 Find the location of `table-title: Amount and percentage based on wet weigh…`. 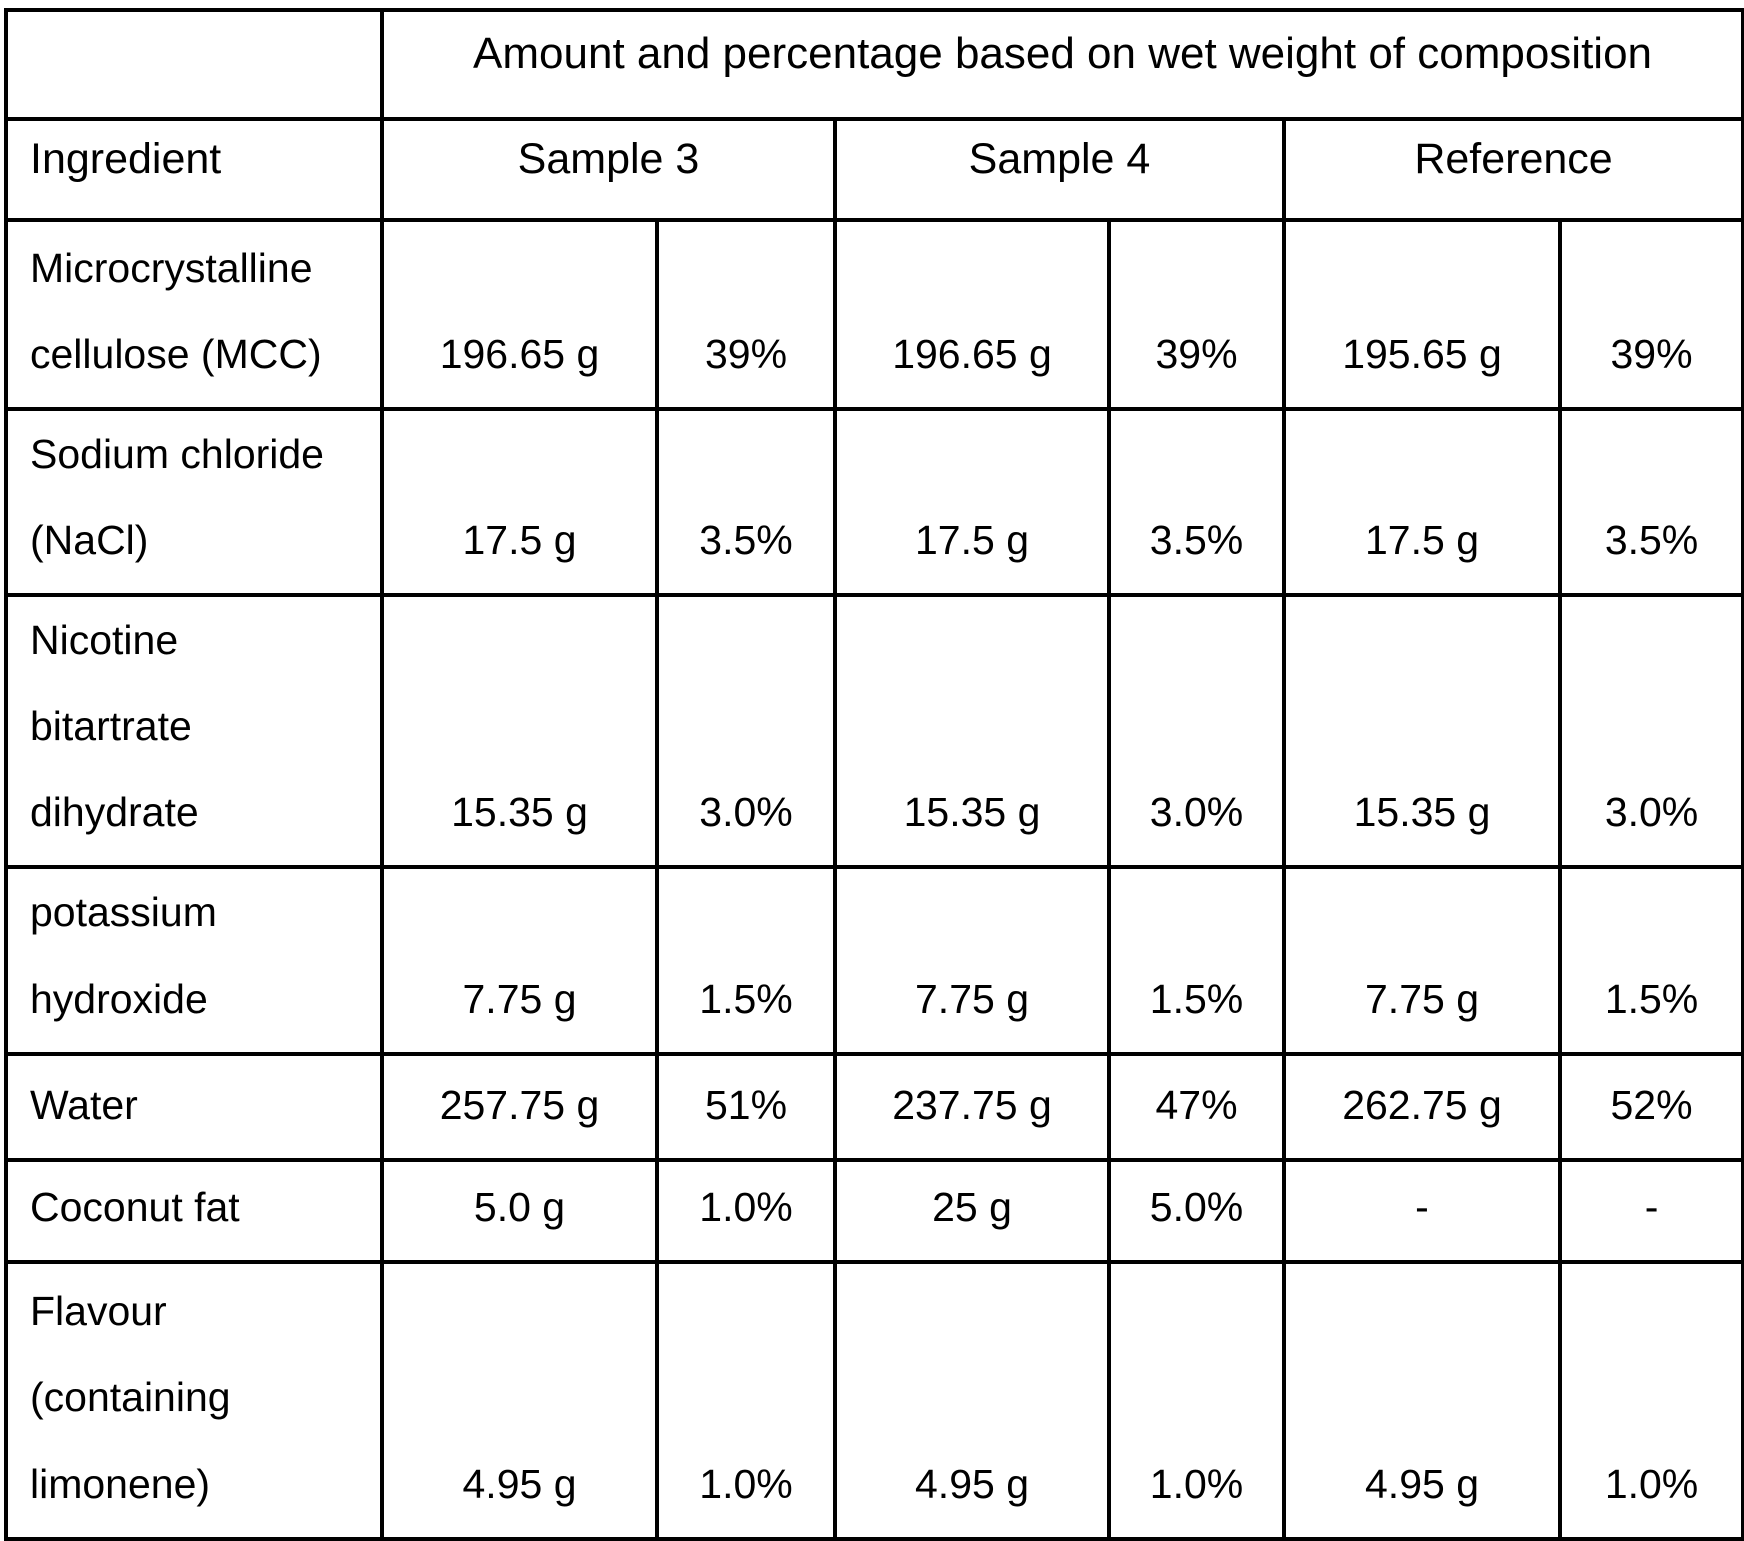

table-title: Amount and percentage based on wet weigh… is located at coordinates (1061, 64).